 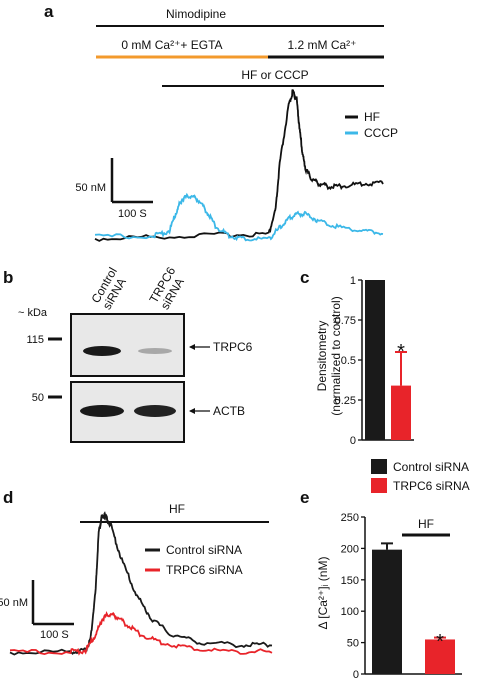 I want to click on traces-panel-d, so click(x=141, y=583).